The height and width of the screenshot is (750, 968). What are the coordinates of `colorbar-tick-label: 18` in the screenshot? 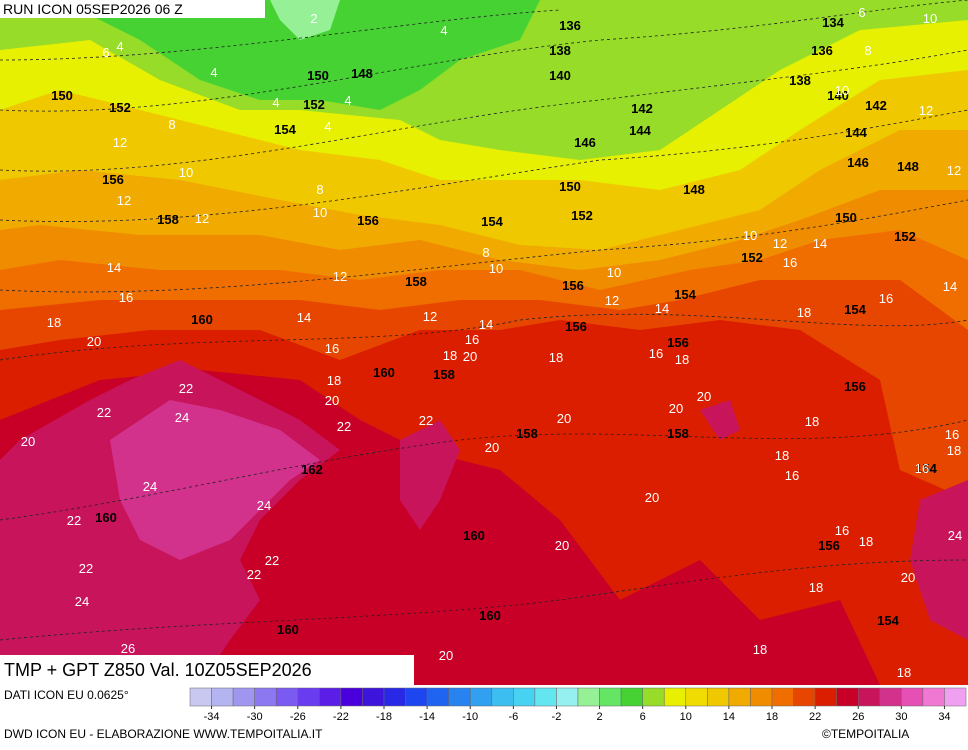 It's located at (772, 717).